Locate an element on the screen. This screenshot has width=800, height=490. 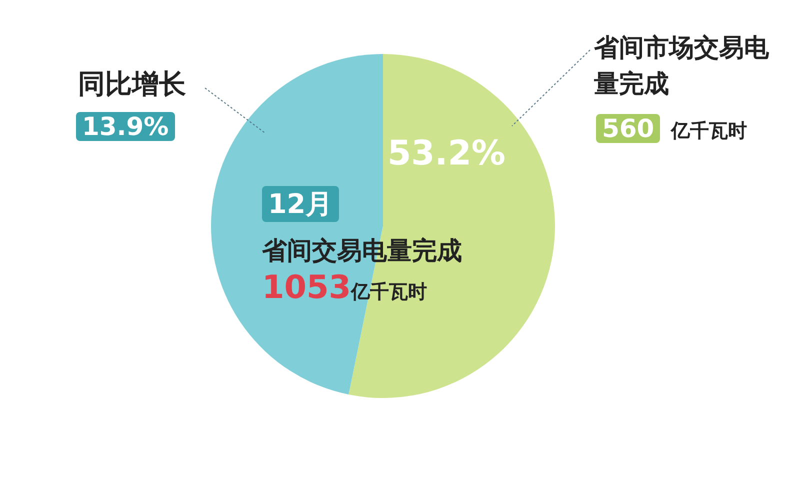
text: 12月 is located at coordinates (300, 204).